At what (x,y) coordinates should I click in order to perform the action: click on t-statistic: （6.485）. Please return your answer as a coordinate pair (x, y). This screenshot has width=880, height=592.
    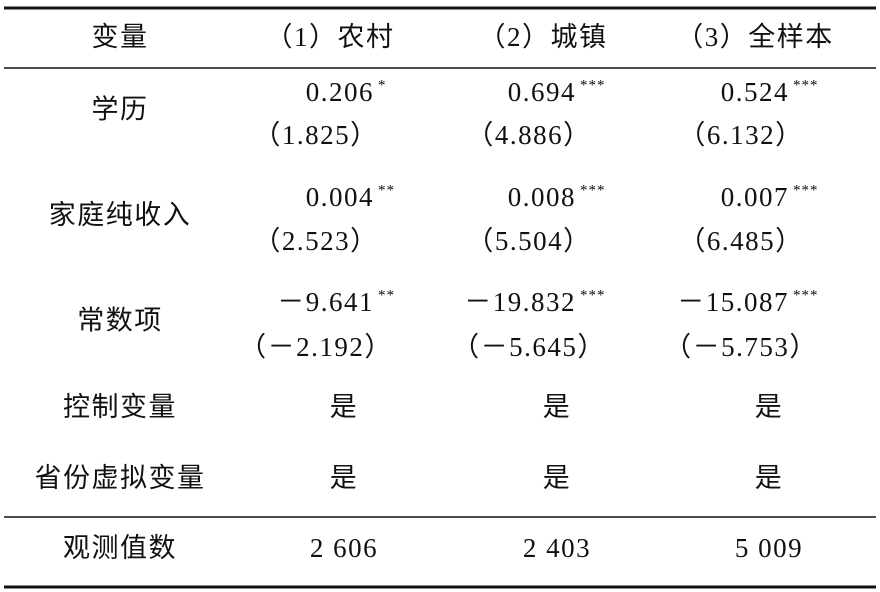
    Looking at the image, I should click on (740, 241).